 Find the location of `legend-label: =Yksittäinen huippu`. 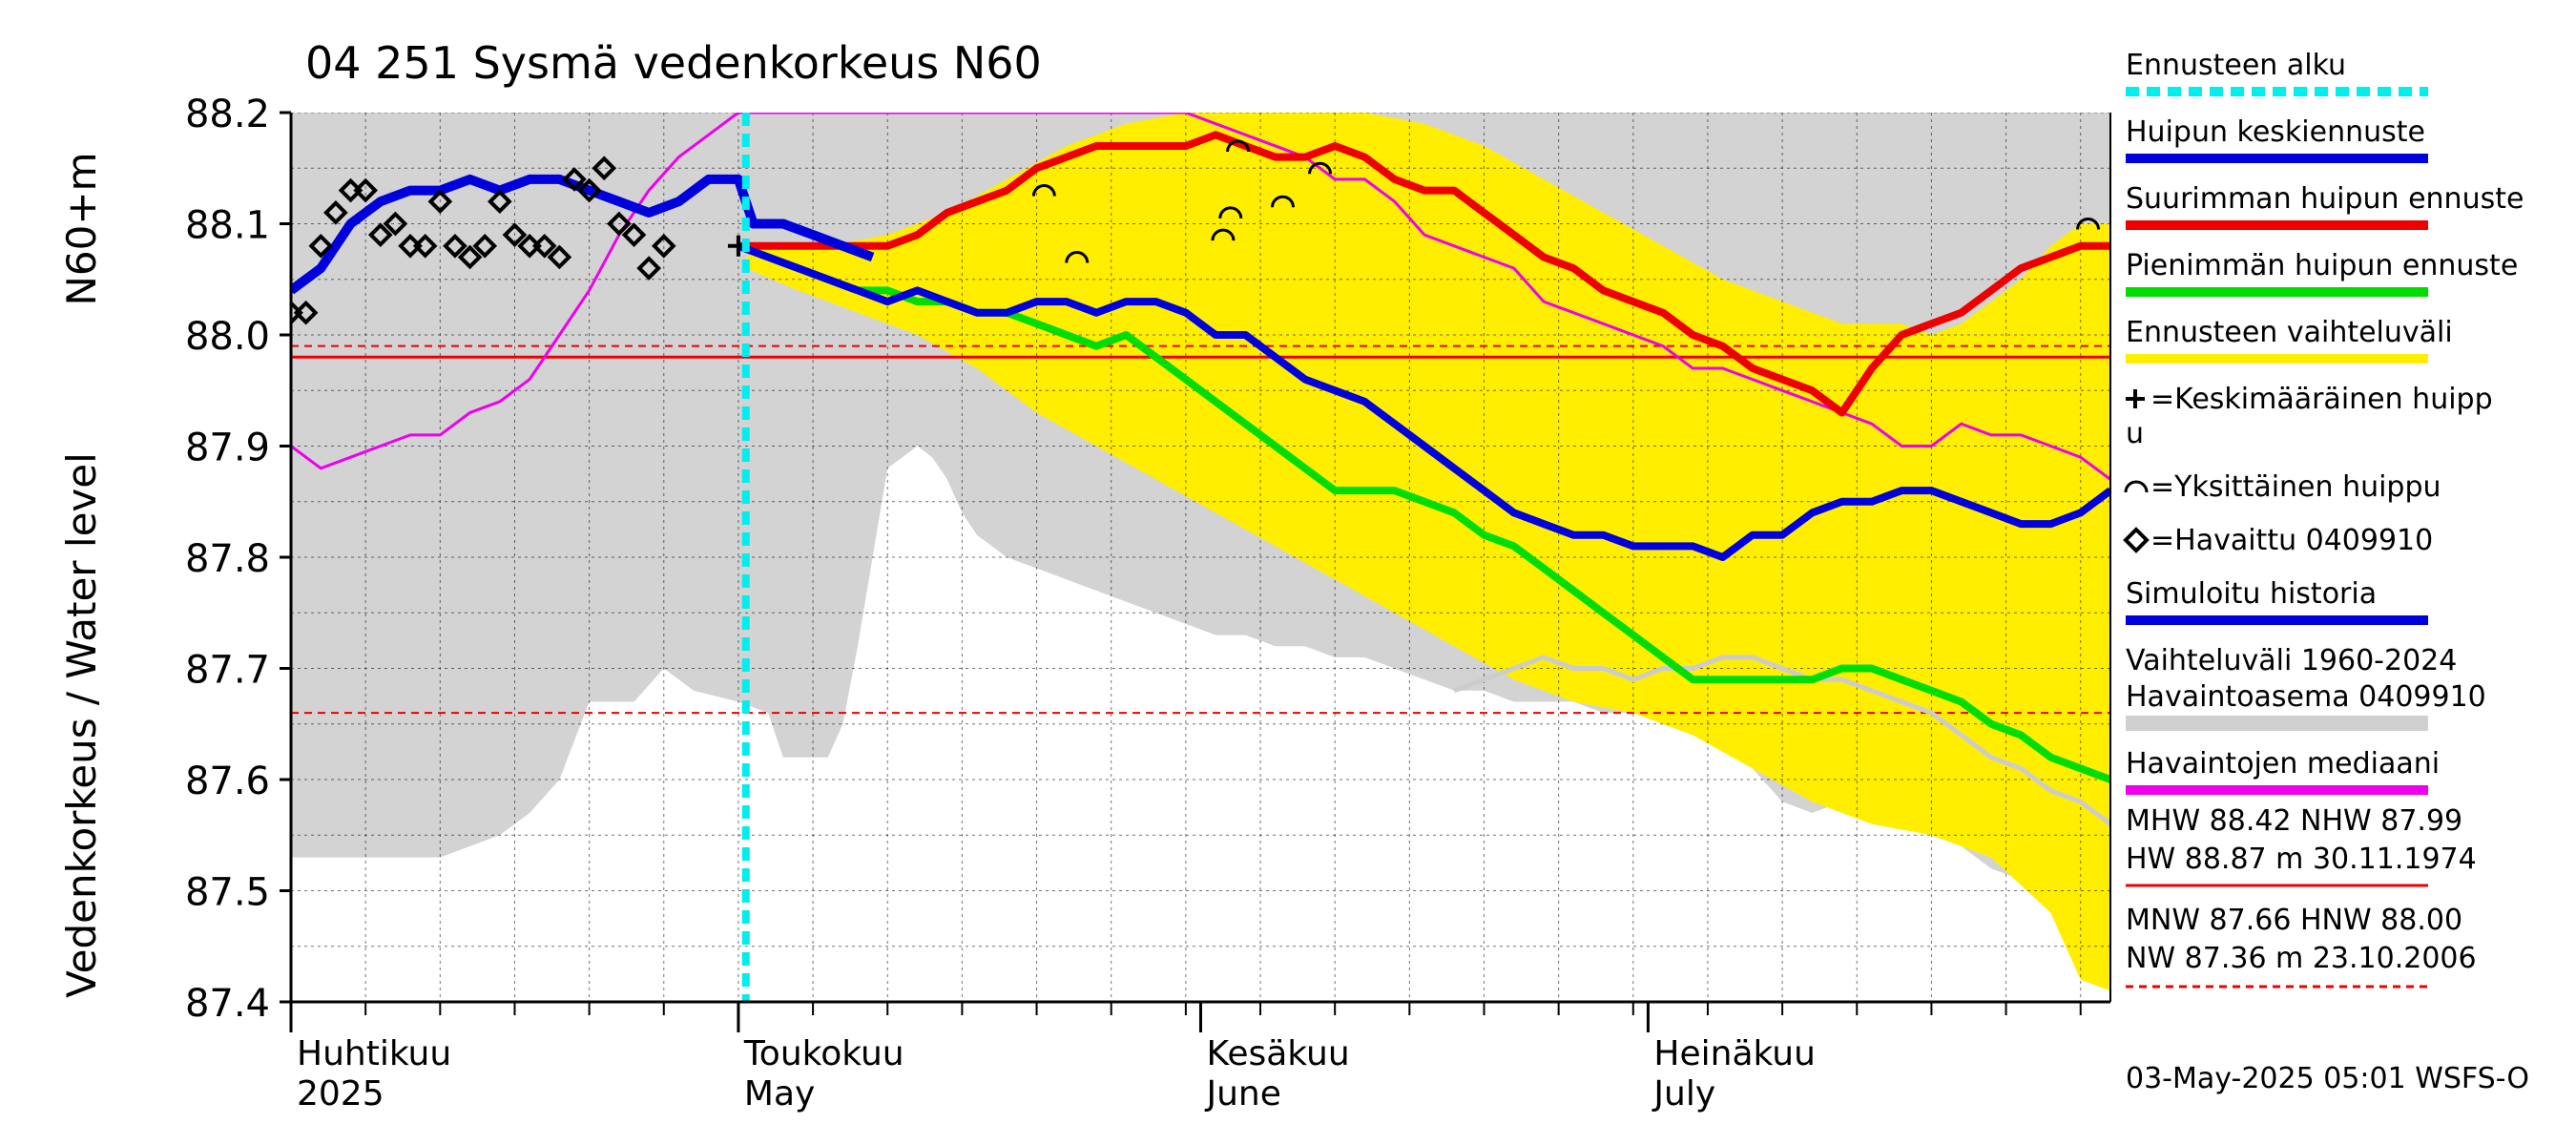

legend-label: =Yksittäinen huippu is located at coordinates (2295, 487).